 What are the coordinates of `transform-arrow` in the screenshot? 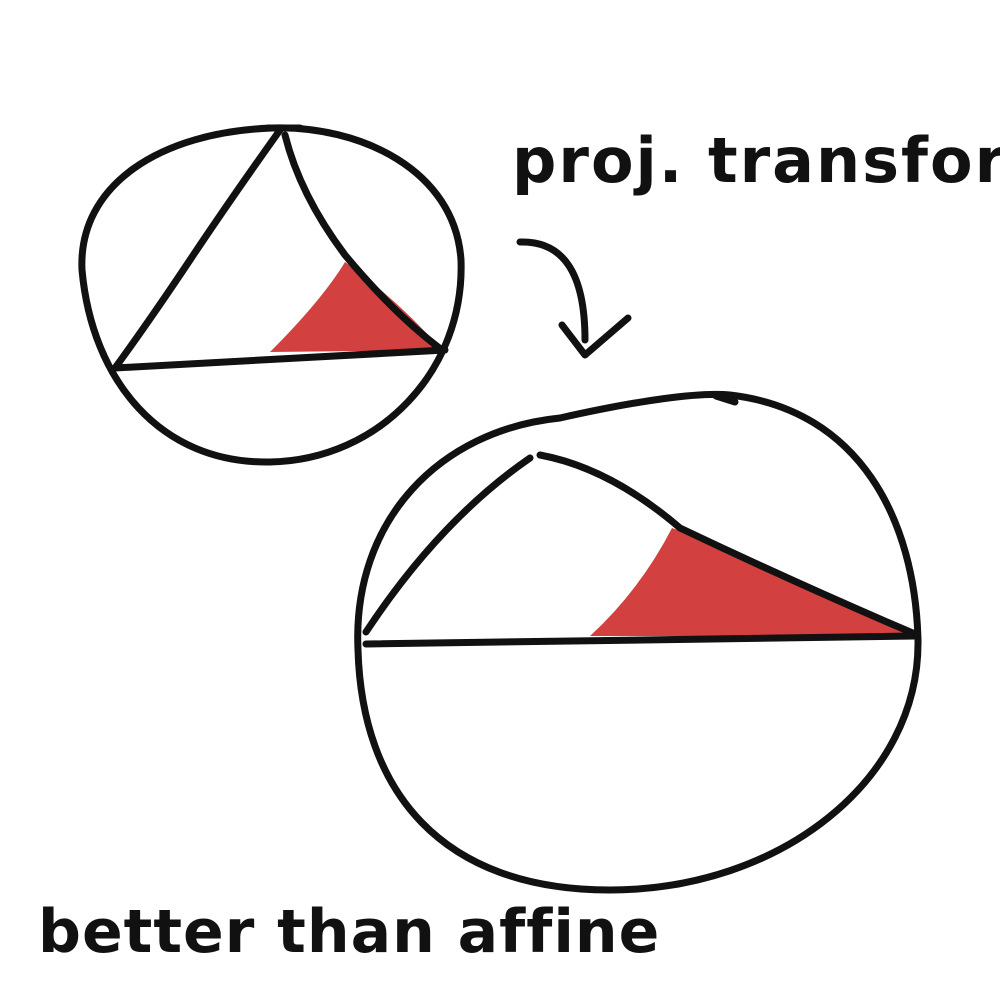 It's located at (574, 298).